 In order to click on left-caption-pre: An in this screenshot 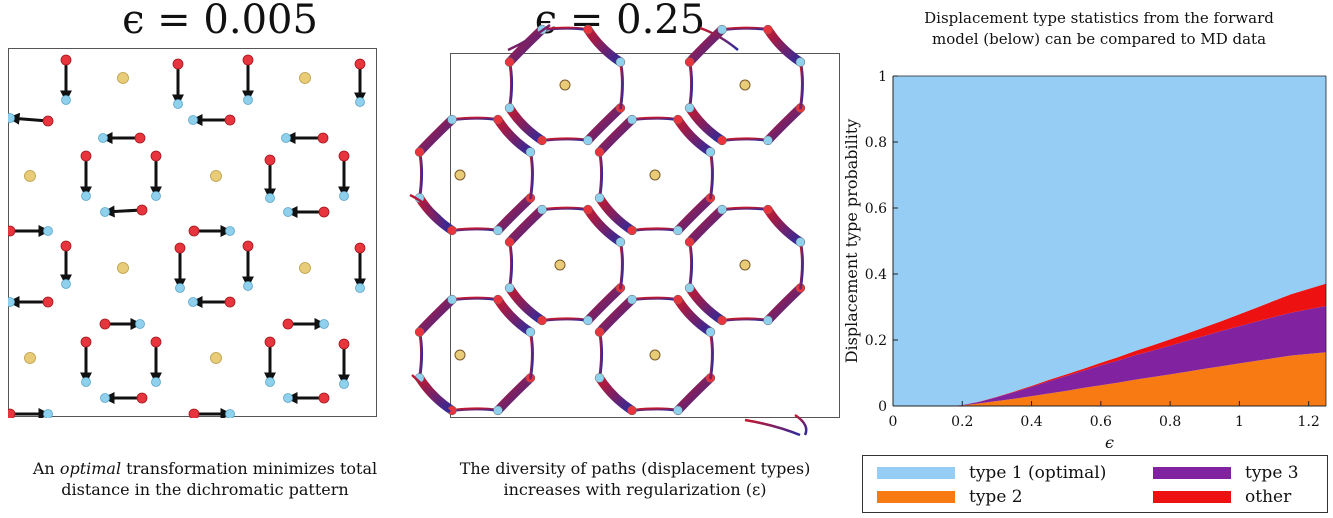, I will do `click(46, 468)`.